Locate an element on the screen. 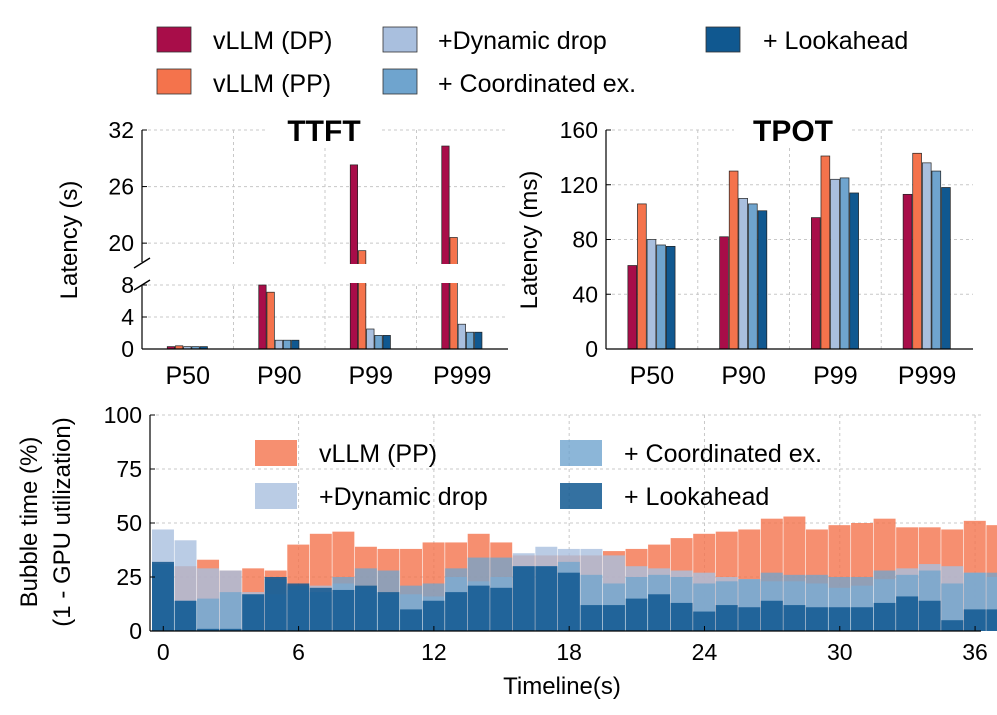 The height and width of the screenshot is (715, 997). ttft-x-tick-label-p99: P99 is located at coordinates (371, 376).